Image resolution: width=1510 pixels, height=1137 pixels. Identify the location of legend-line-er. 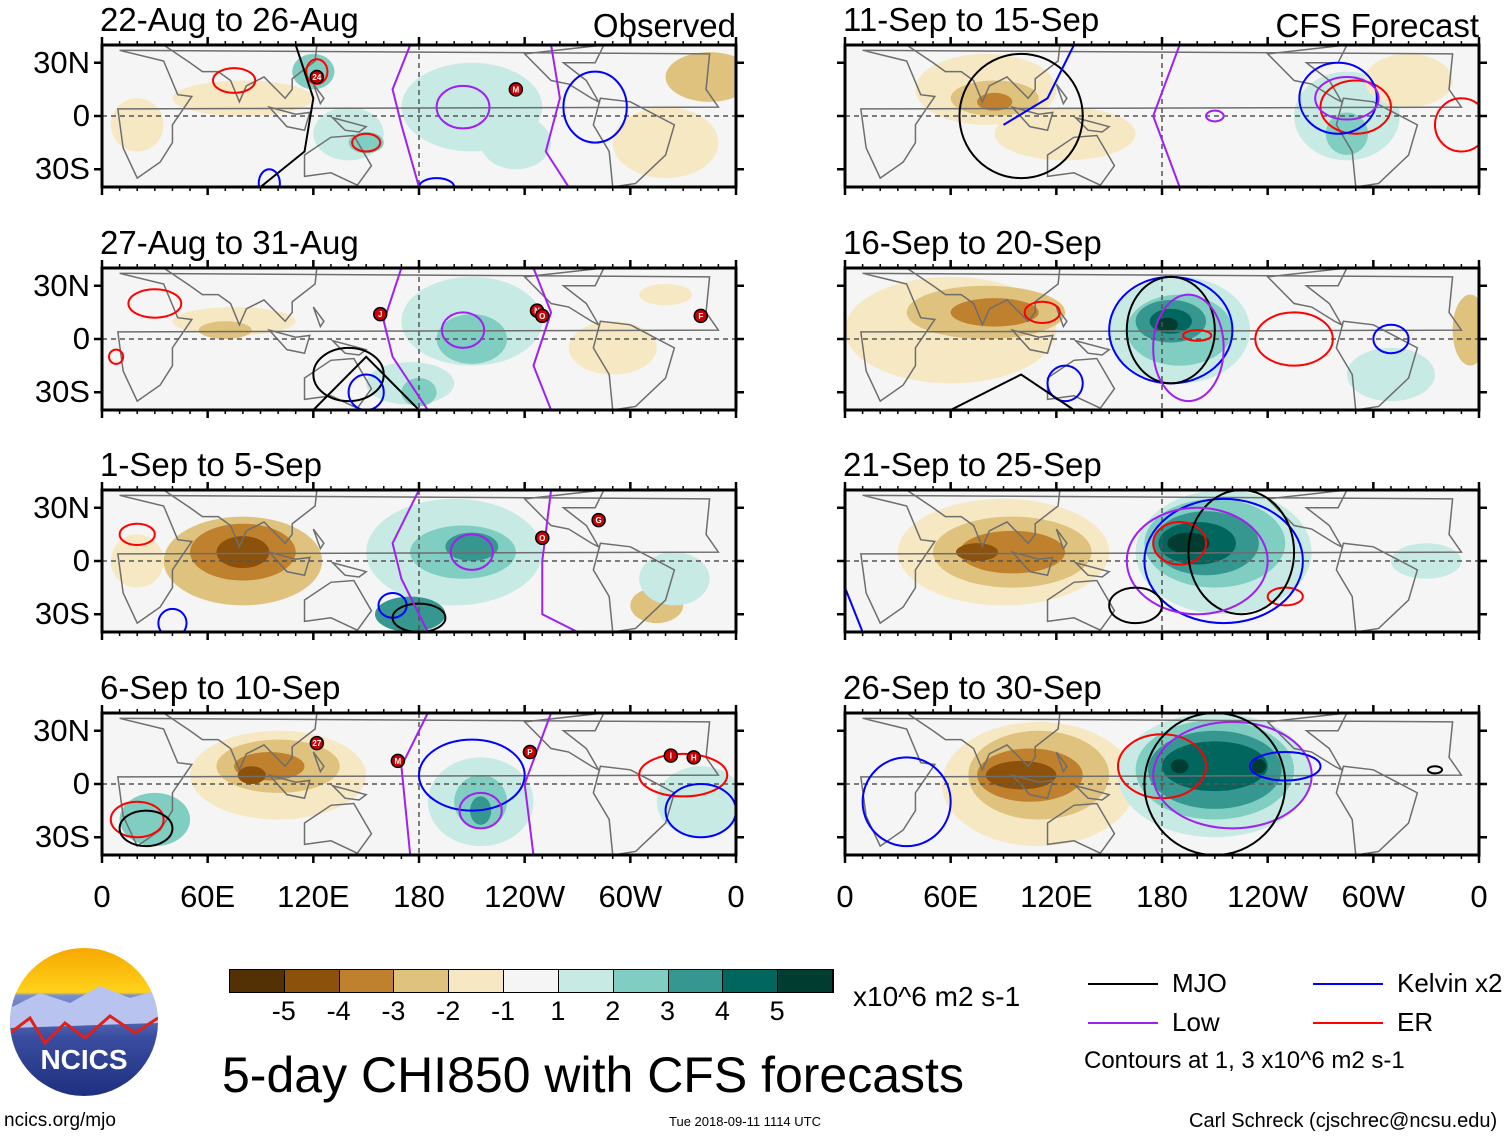
(1348, 1023).